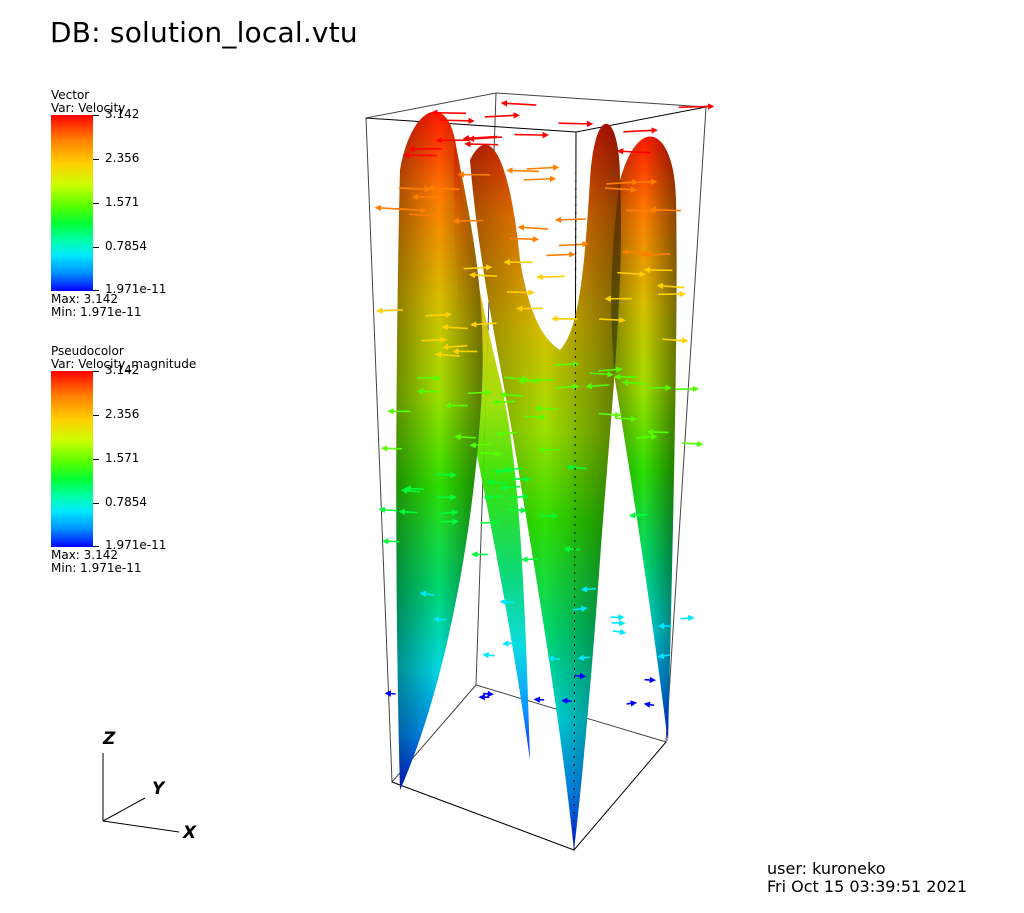 The height and width of the screenshot is (913, 1024). I want to click on legend-plot-type: Vector, so click(70, 95).